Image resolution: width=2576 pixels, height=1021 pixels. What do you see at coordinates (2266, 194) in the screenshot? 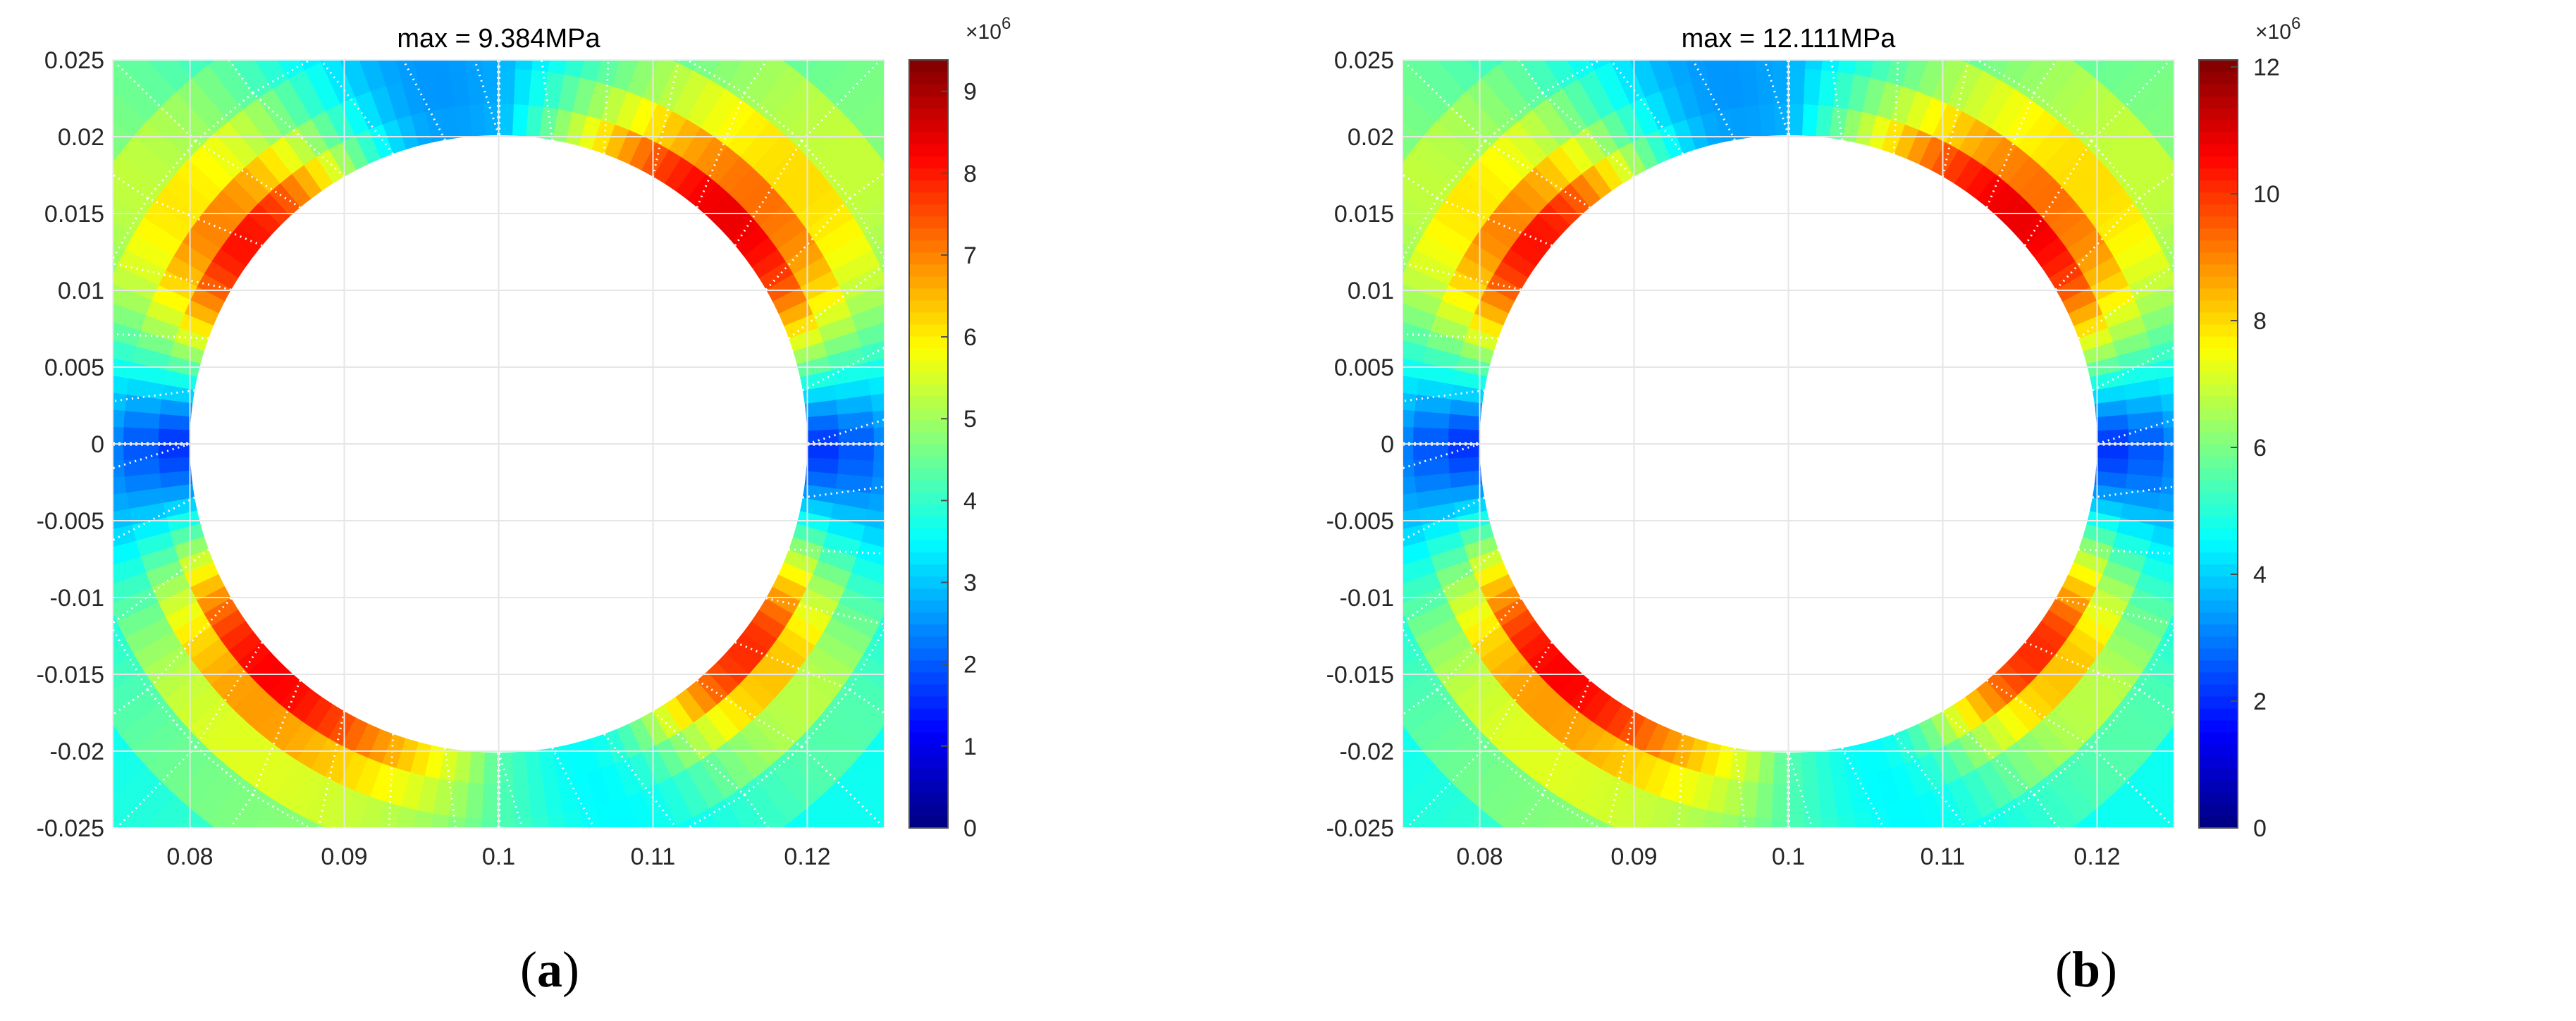
I see `colorbar-tick-label: 10` at bounding box center [2266, 194].